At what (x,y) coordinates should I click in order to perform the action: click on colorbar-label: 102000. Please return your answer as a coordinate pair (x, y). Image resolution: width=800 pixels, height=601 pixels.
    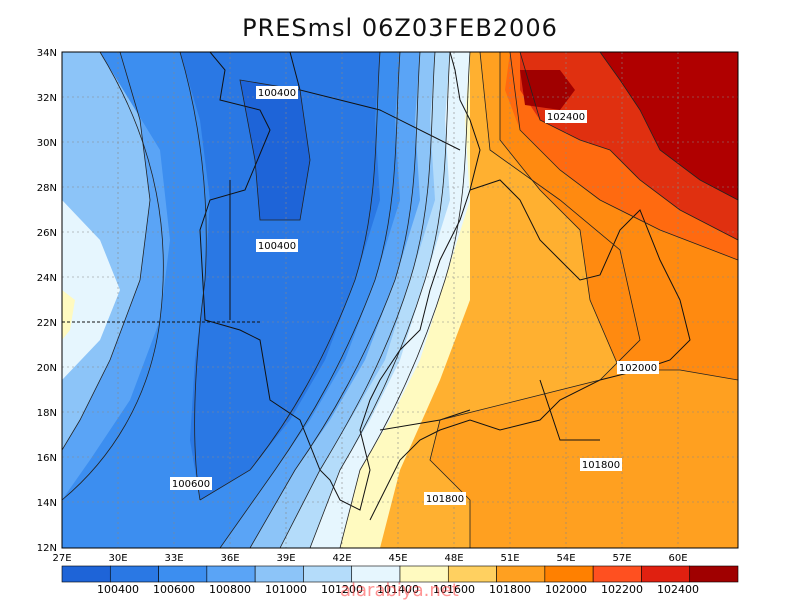
    Looking at the image, I should click on (566, 589).